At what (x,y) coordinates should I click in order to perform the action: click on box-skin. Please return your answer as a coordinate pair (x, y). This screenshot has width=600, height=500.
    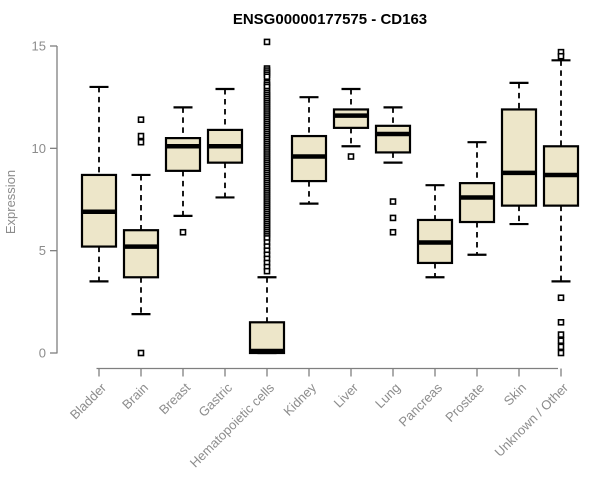
    Looking at the image, I should click on (519, 153).